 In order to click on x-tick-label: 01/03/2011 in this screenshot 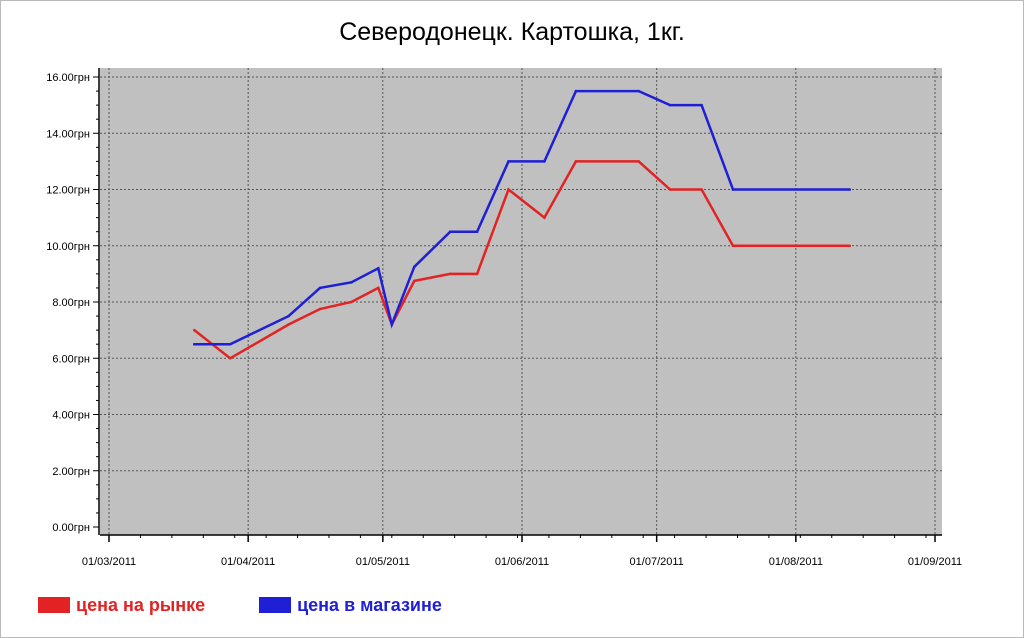, I will do `click(109, 562)`.